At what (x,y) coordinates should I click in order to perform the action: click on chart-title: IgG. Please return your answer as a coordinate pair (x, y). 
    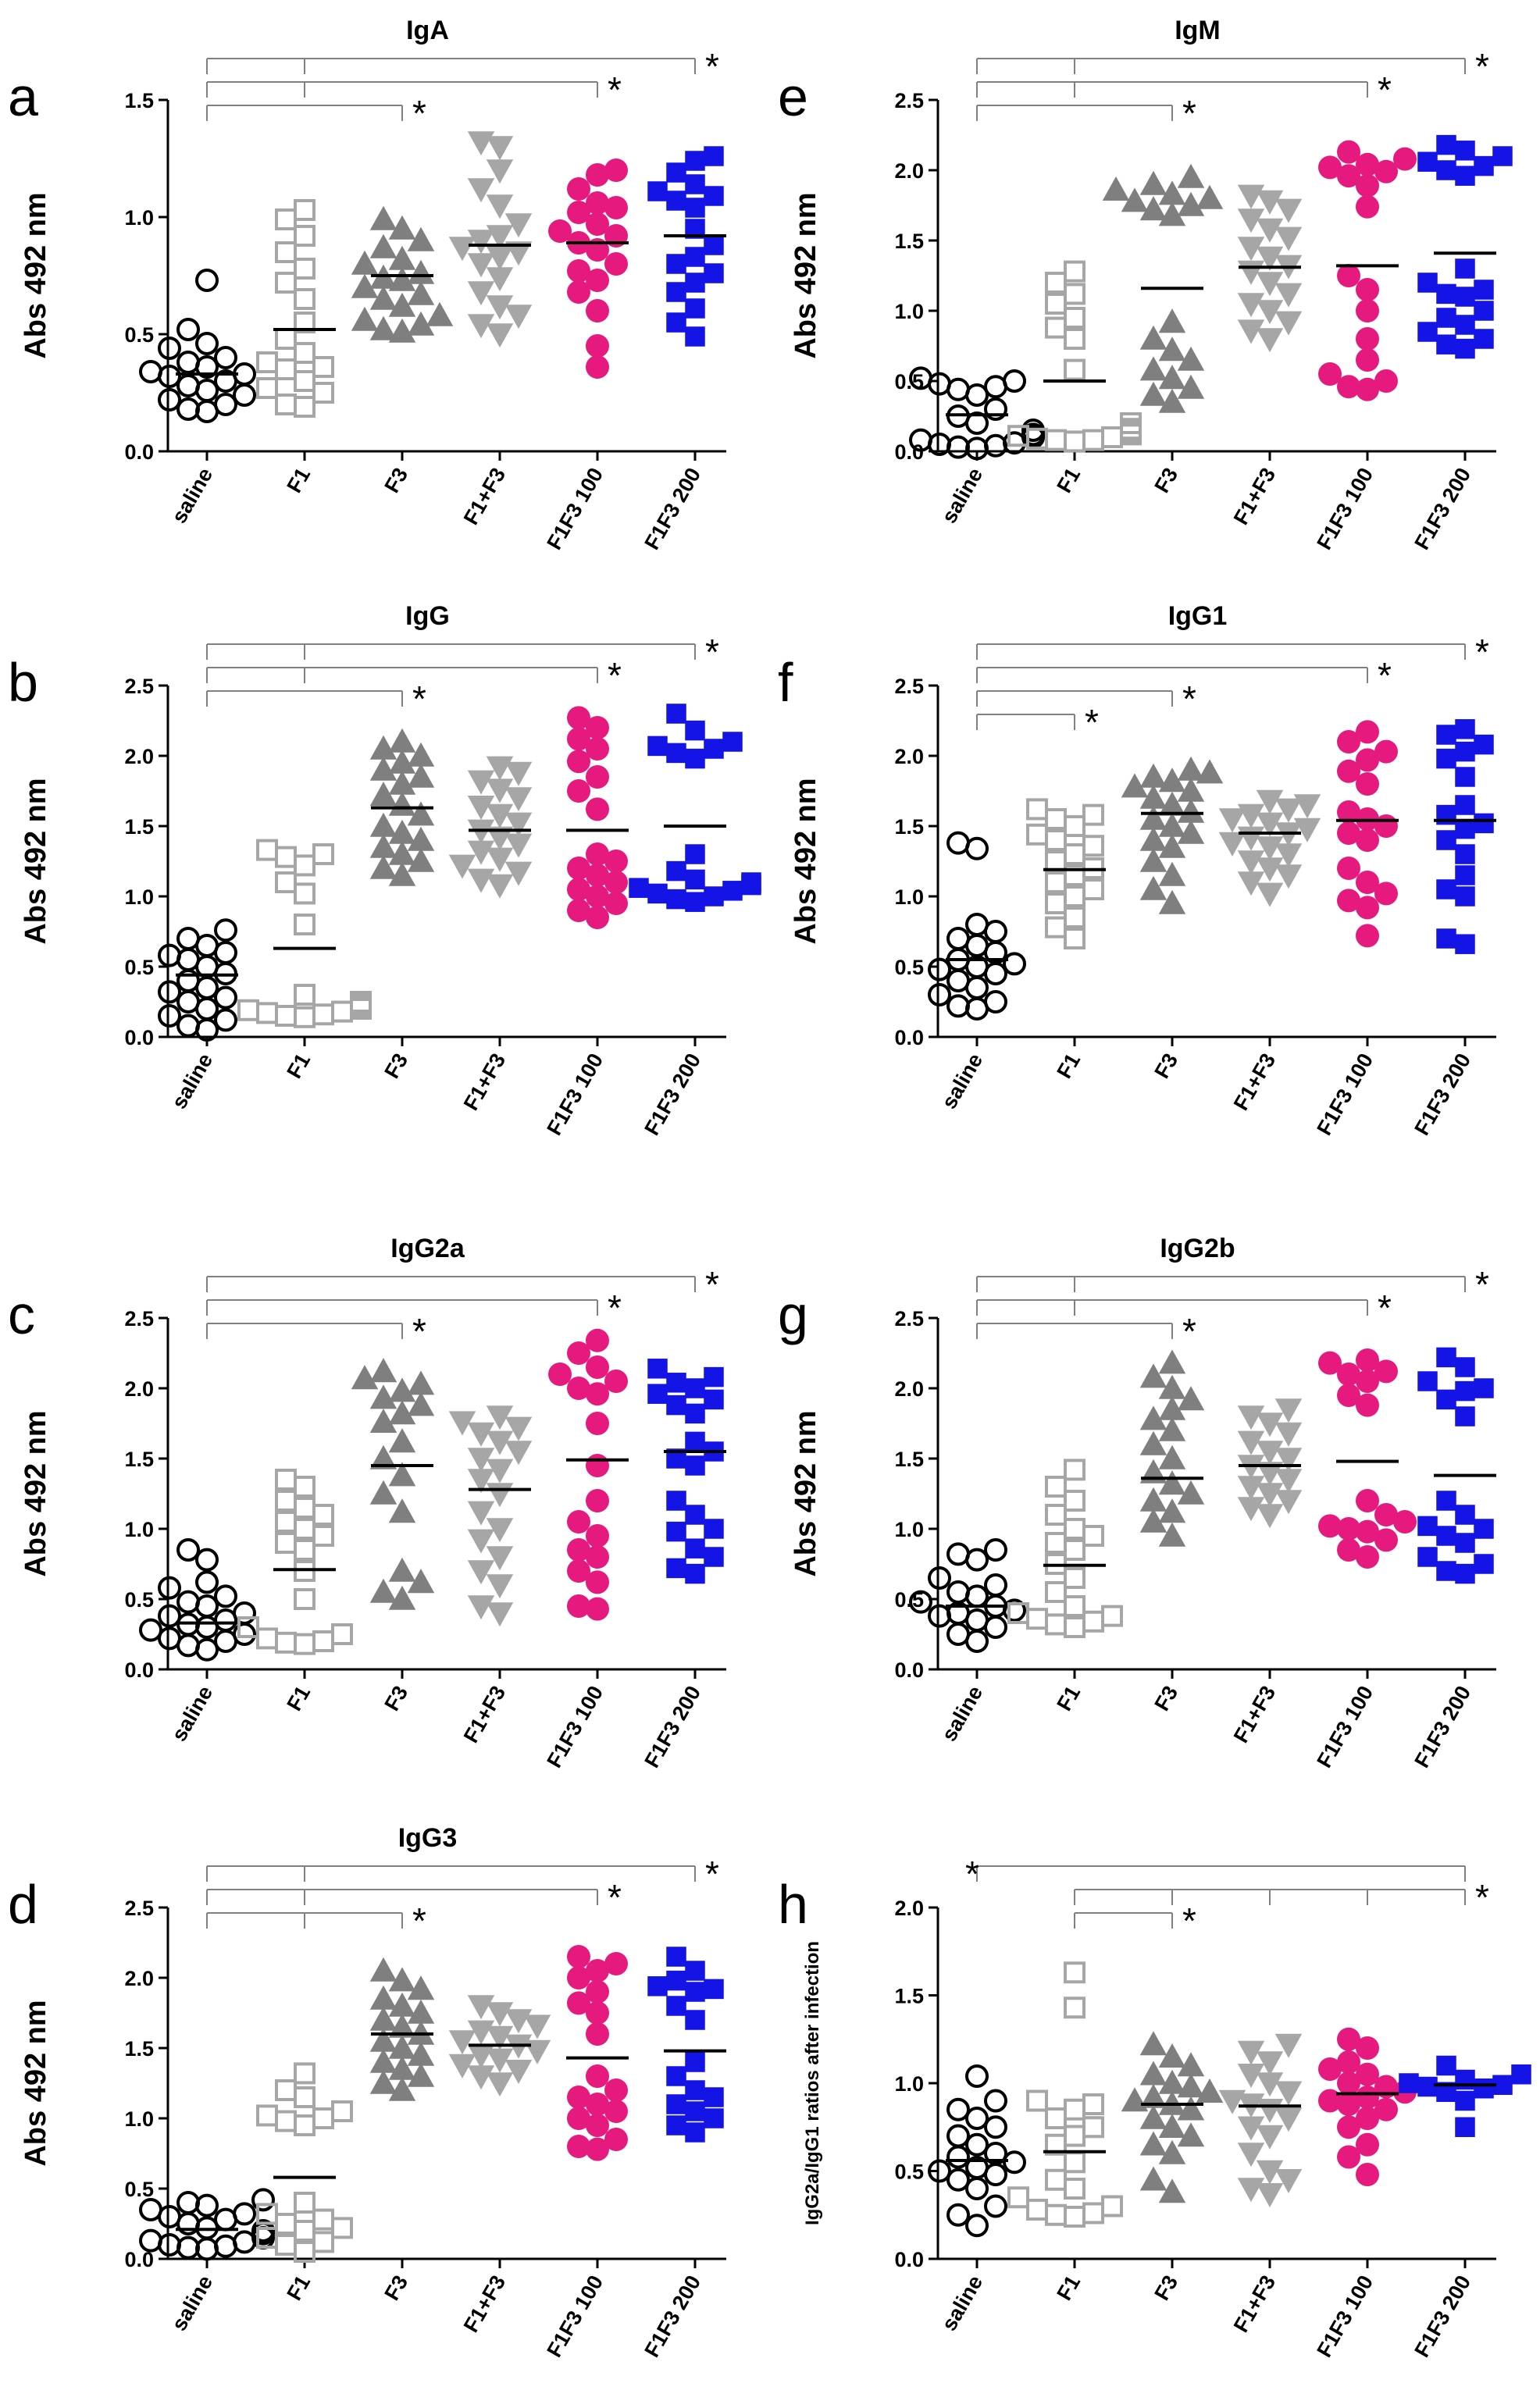
    Looking at the image, I should click on (427, 616).